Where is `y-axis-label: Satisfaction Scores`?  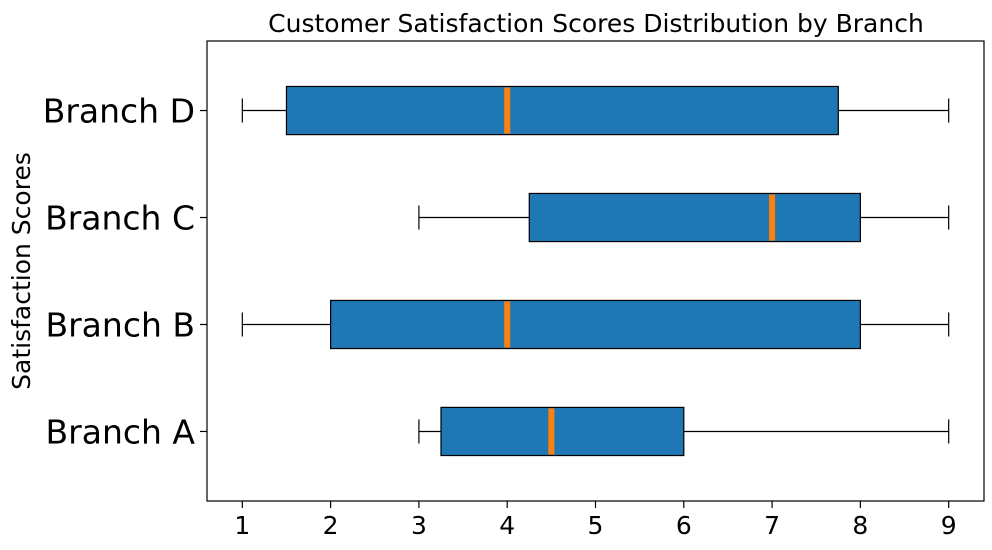
y-axis-label: Satisfaction Scores is located at coordinates (21, 271).